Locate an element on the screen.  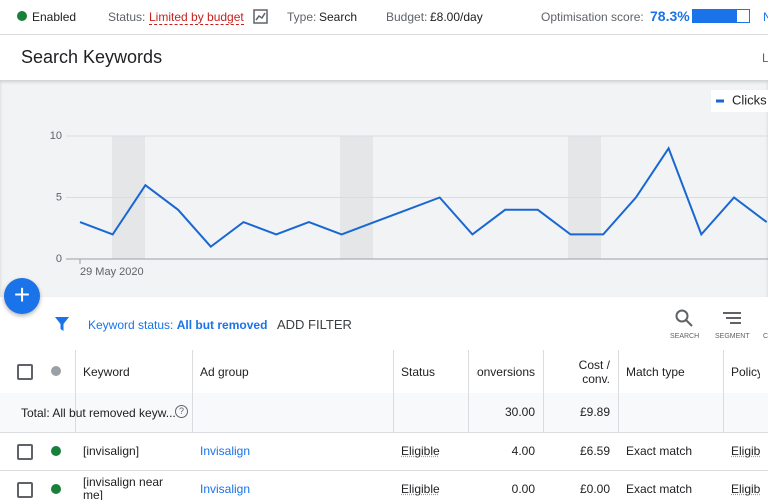
budget-value: £8.00/day is located at coordinates (456, 17).